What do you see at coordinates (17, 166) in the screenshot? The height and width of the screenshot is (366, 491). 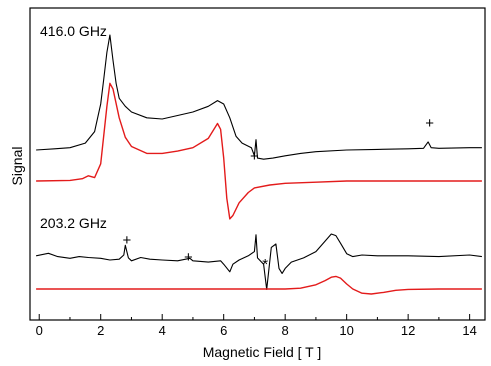 I see `y-axis-label: Signal` at bounding box center [17, 166].